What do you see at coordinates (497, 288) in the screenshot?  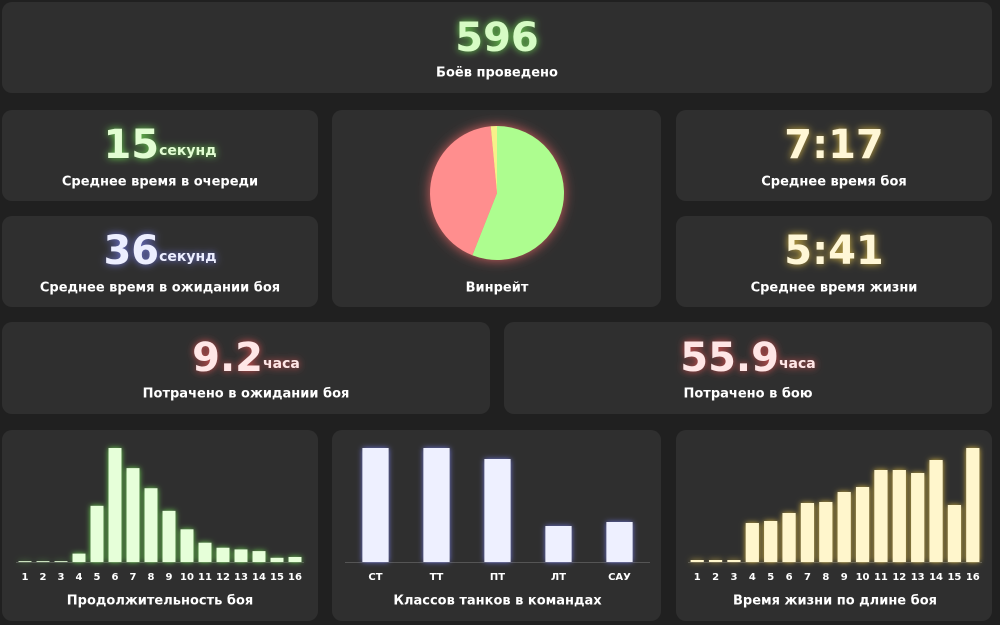 I see `chart-title: Винрейт` at bounding box center [497, 288].